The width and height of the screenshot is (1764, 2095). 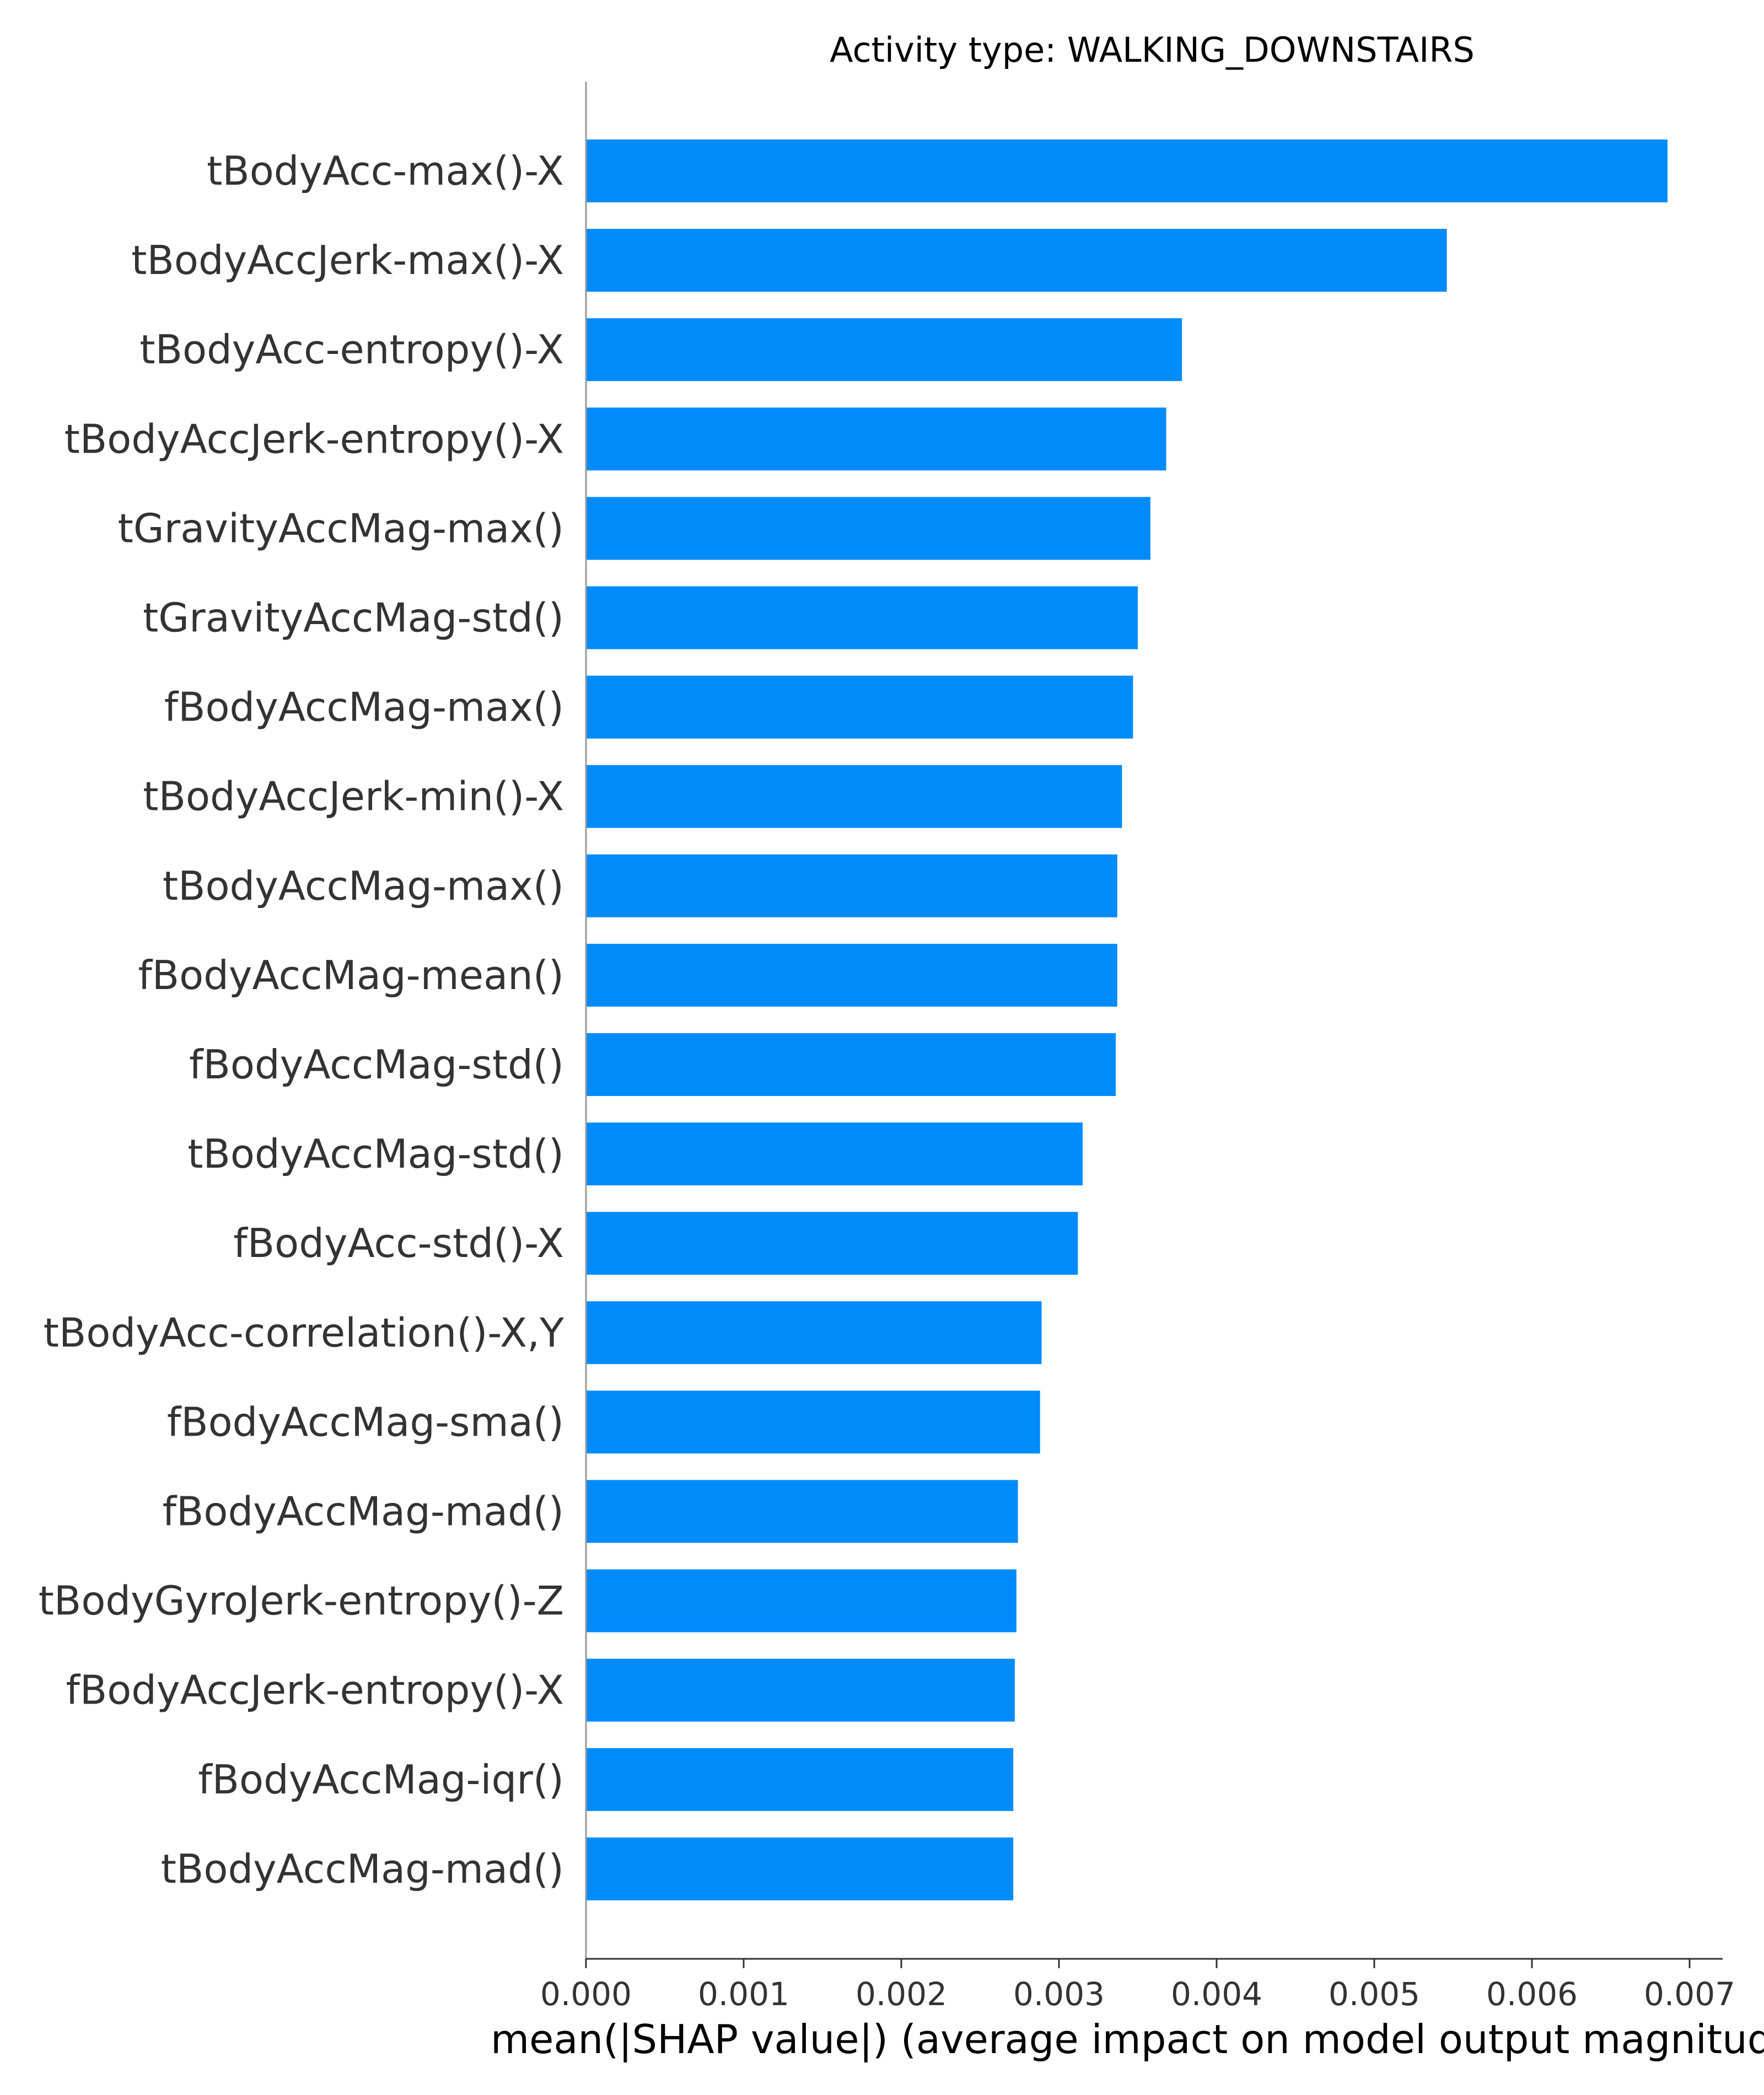 I want to click on feature-label-16: tBodyGyroJerk-entropy()-Z, so click(x=301, y=1601).